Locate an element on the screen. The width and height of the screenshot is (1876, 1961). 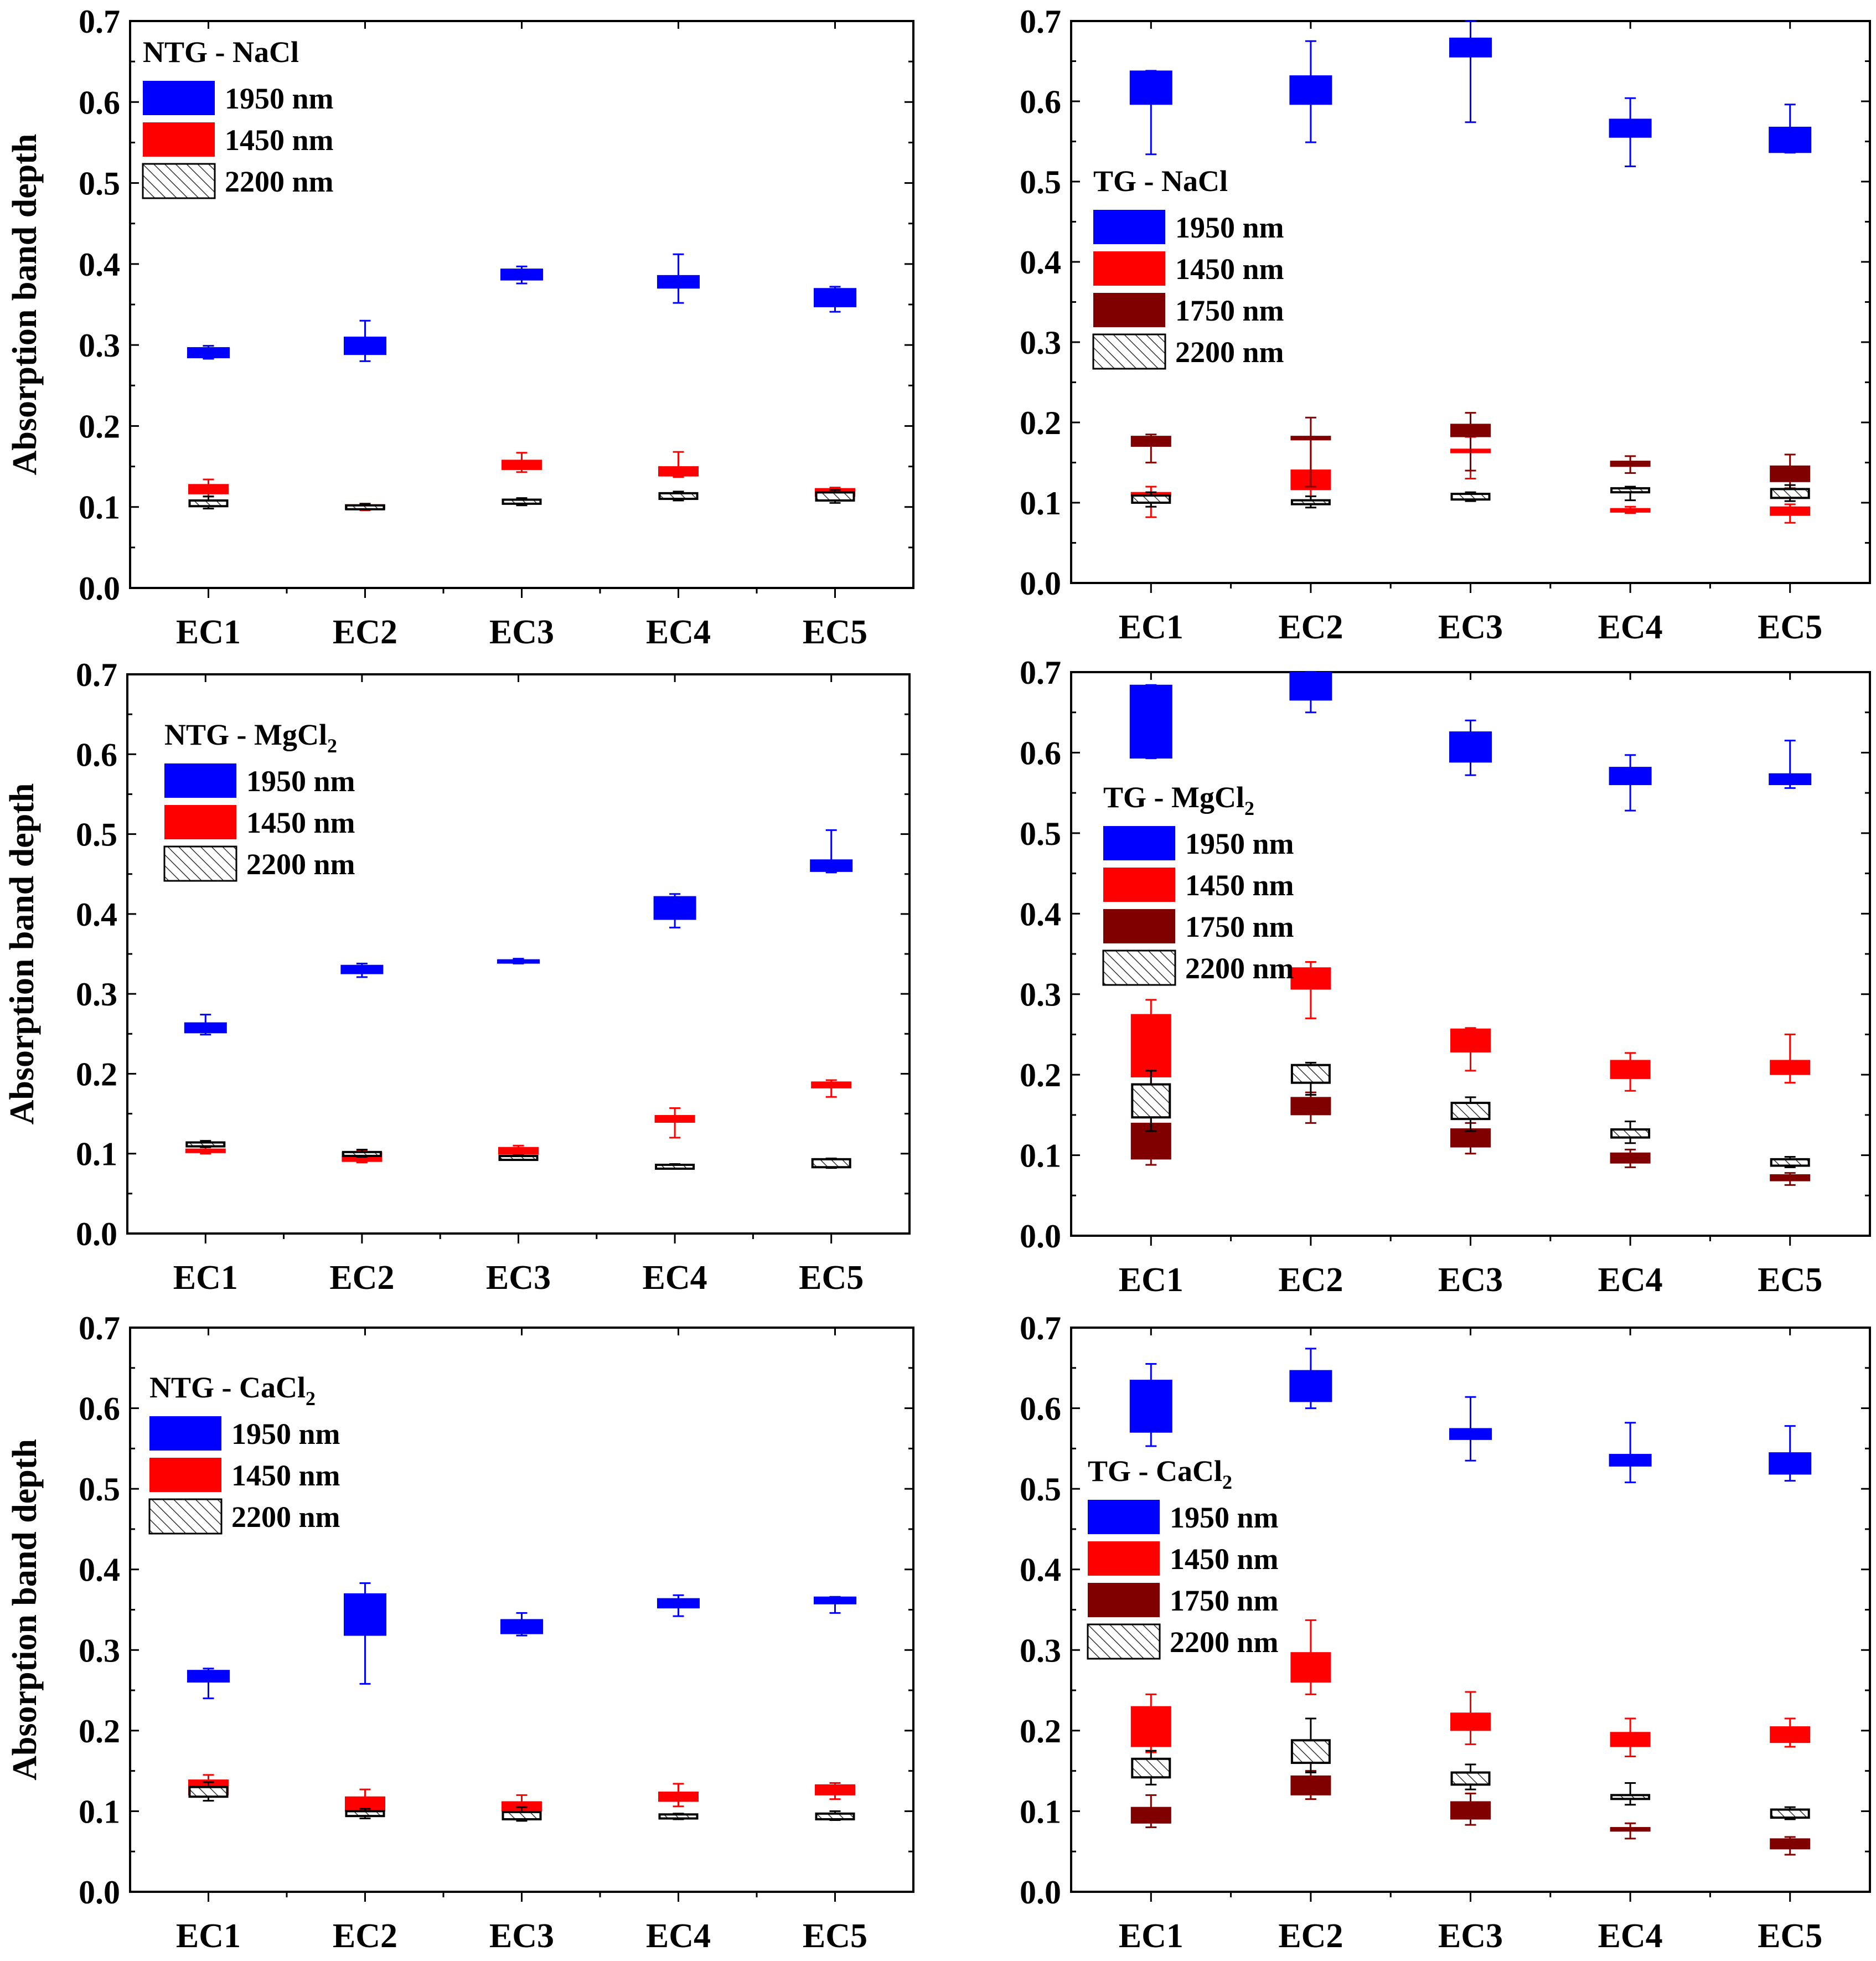
legend: NTG - MgCl2 1950 nm 1450 nm 2200 nm is located at coordinates (259, 800).